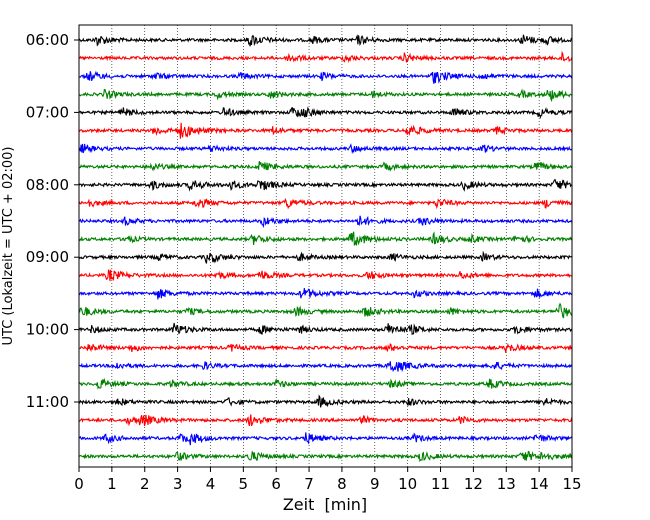  What do you see at coordinates (47, 112) in the screenshot?
I see `y-tick-label: 07:00` at bounding box center [47, 112].